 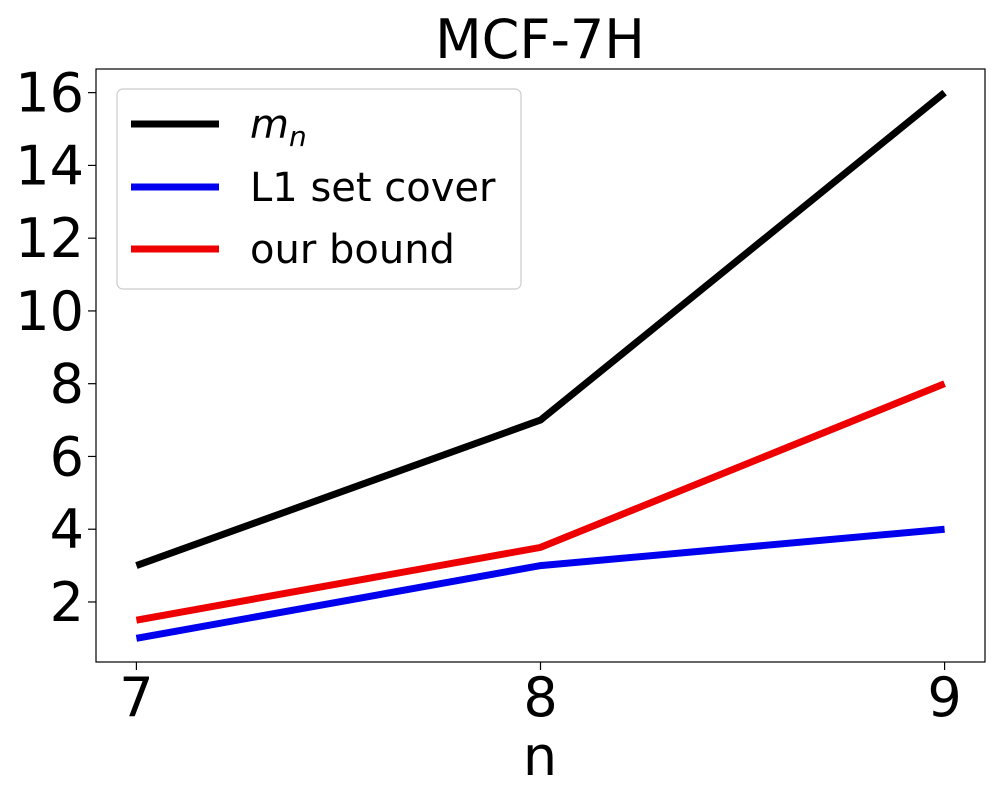 What do you see at coordinates (67, 602) in the screenshot?
I see `y-tick-label: 2` at bounding box center [67, 602].